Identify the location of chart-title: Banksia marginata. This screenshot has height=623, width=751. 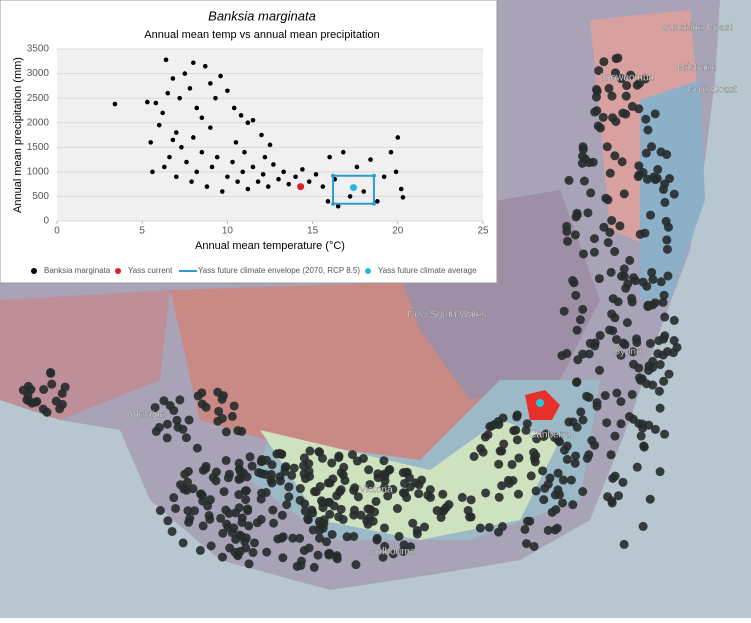
(262, 15).